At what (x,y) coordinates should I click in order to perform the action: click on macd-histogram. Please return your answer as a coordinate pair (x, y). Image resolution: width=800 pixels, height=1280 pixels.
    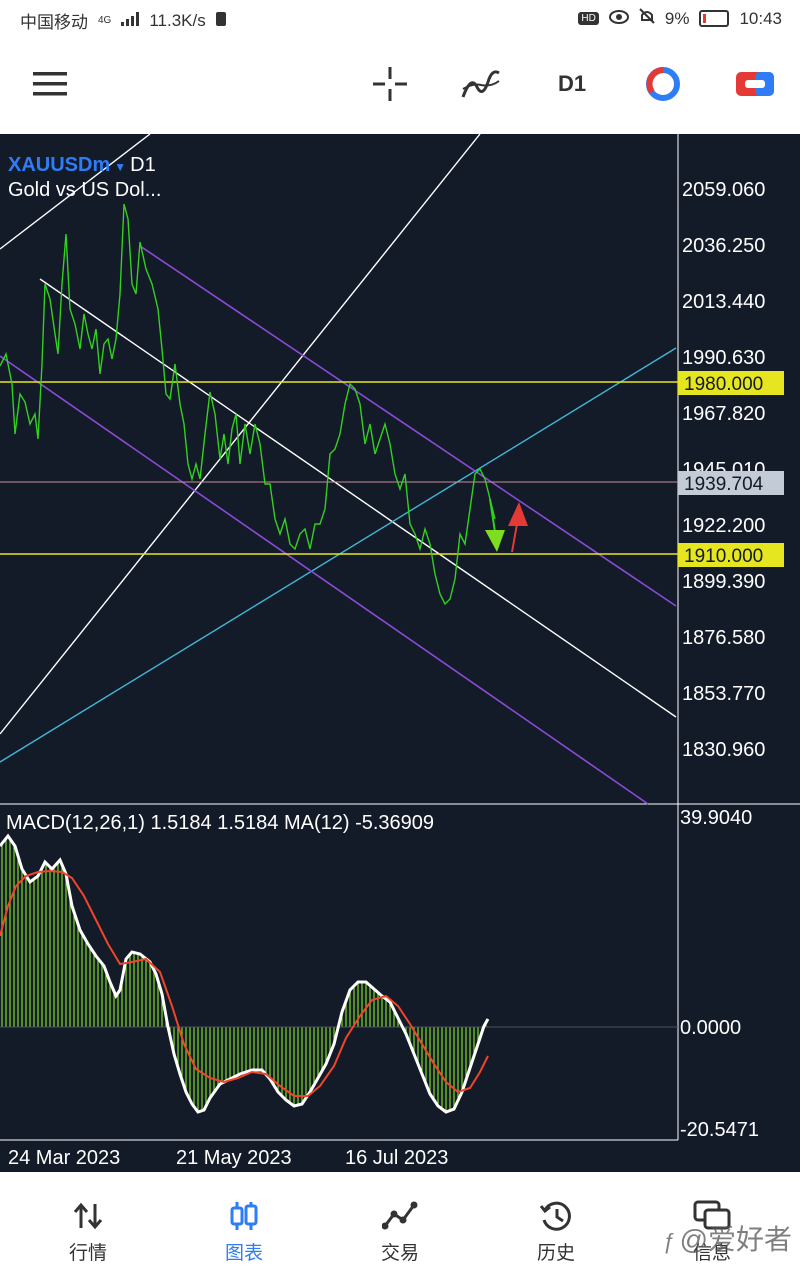
    Looking at the image, I should click on (244, 975).